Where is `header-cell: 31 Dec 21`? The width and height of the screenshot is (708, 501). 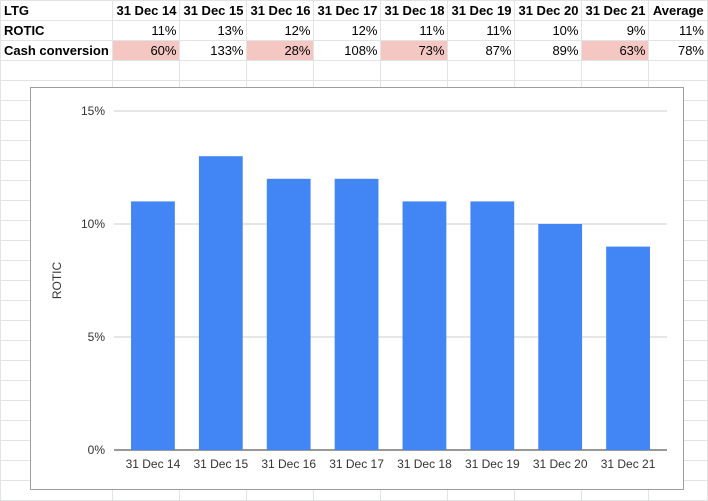
header-cell: 31 Dec 21 is located at coordinates (615, 10).